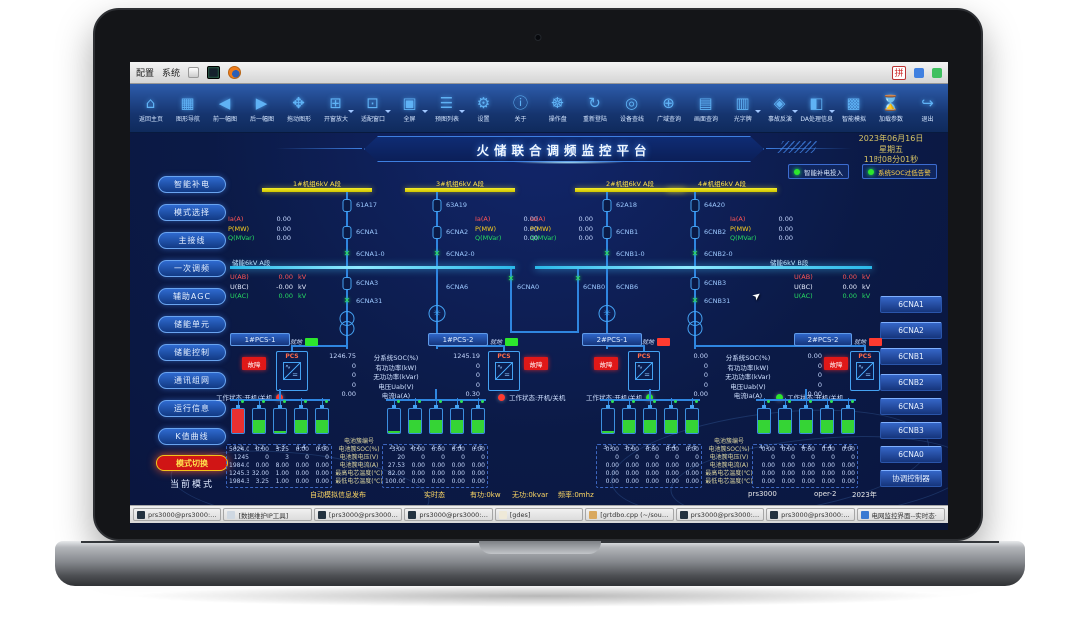  What do you see at coordinates (890, 108) in the screenshot?
I see `toolbar-button-load-params: ⌛ 加载参数` at bounding box center [890, 108].